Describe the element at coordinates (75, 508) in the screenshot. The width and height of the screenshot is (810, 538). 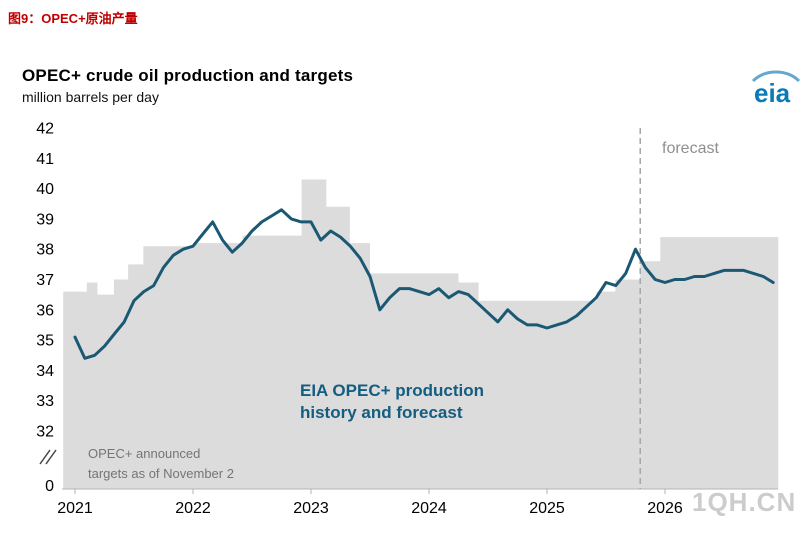
I see `x-tick-label: 2021` at that location.